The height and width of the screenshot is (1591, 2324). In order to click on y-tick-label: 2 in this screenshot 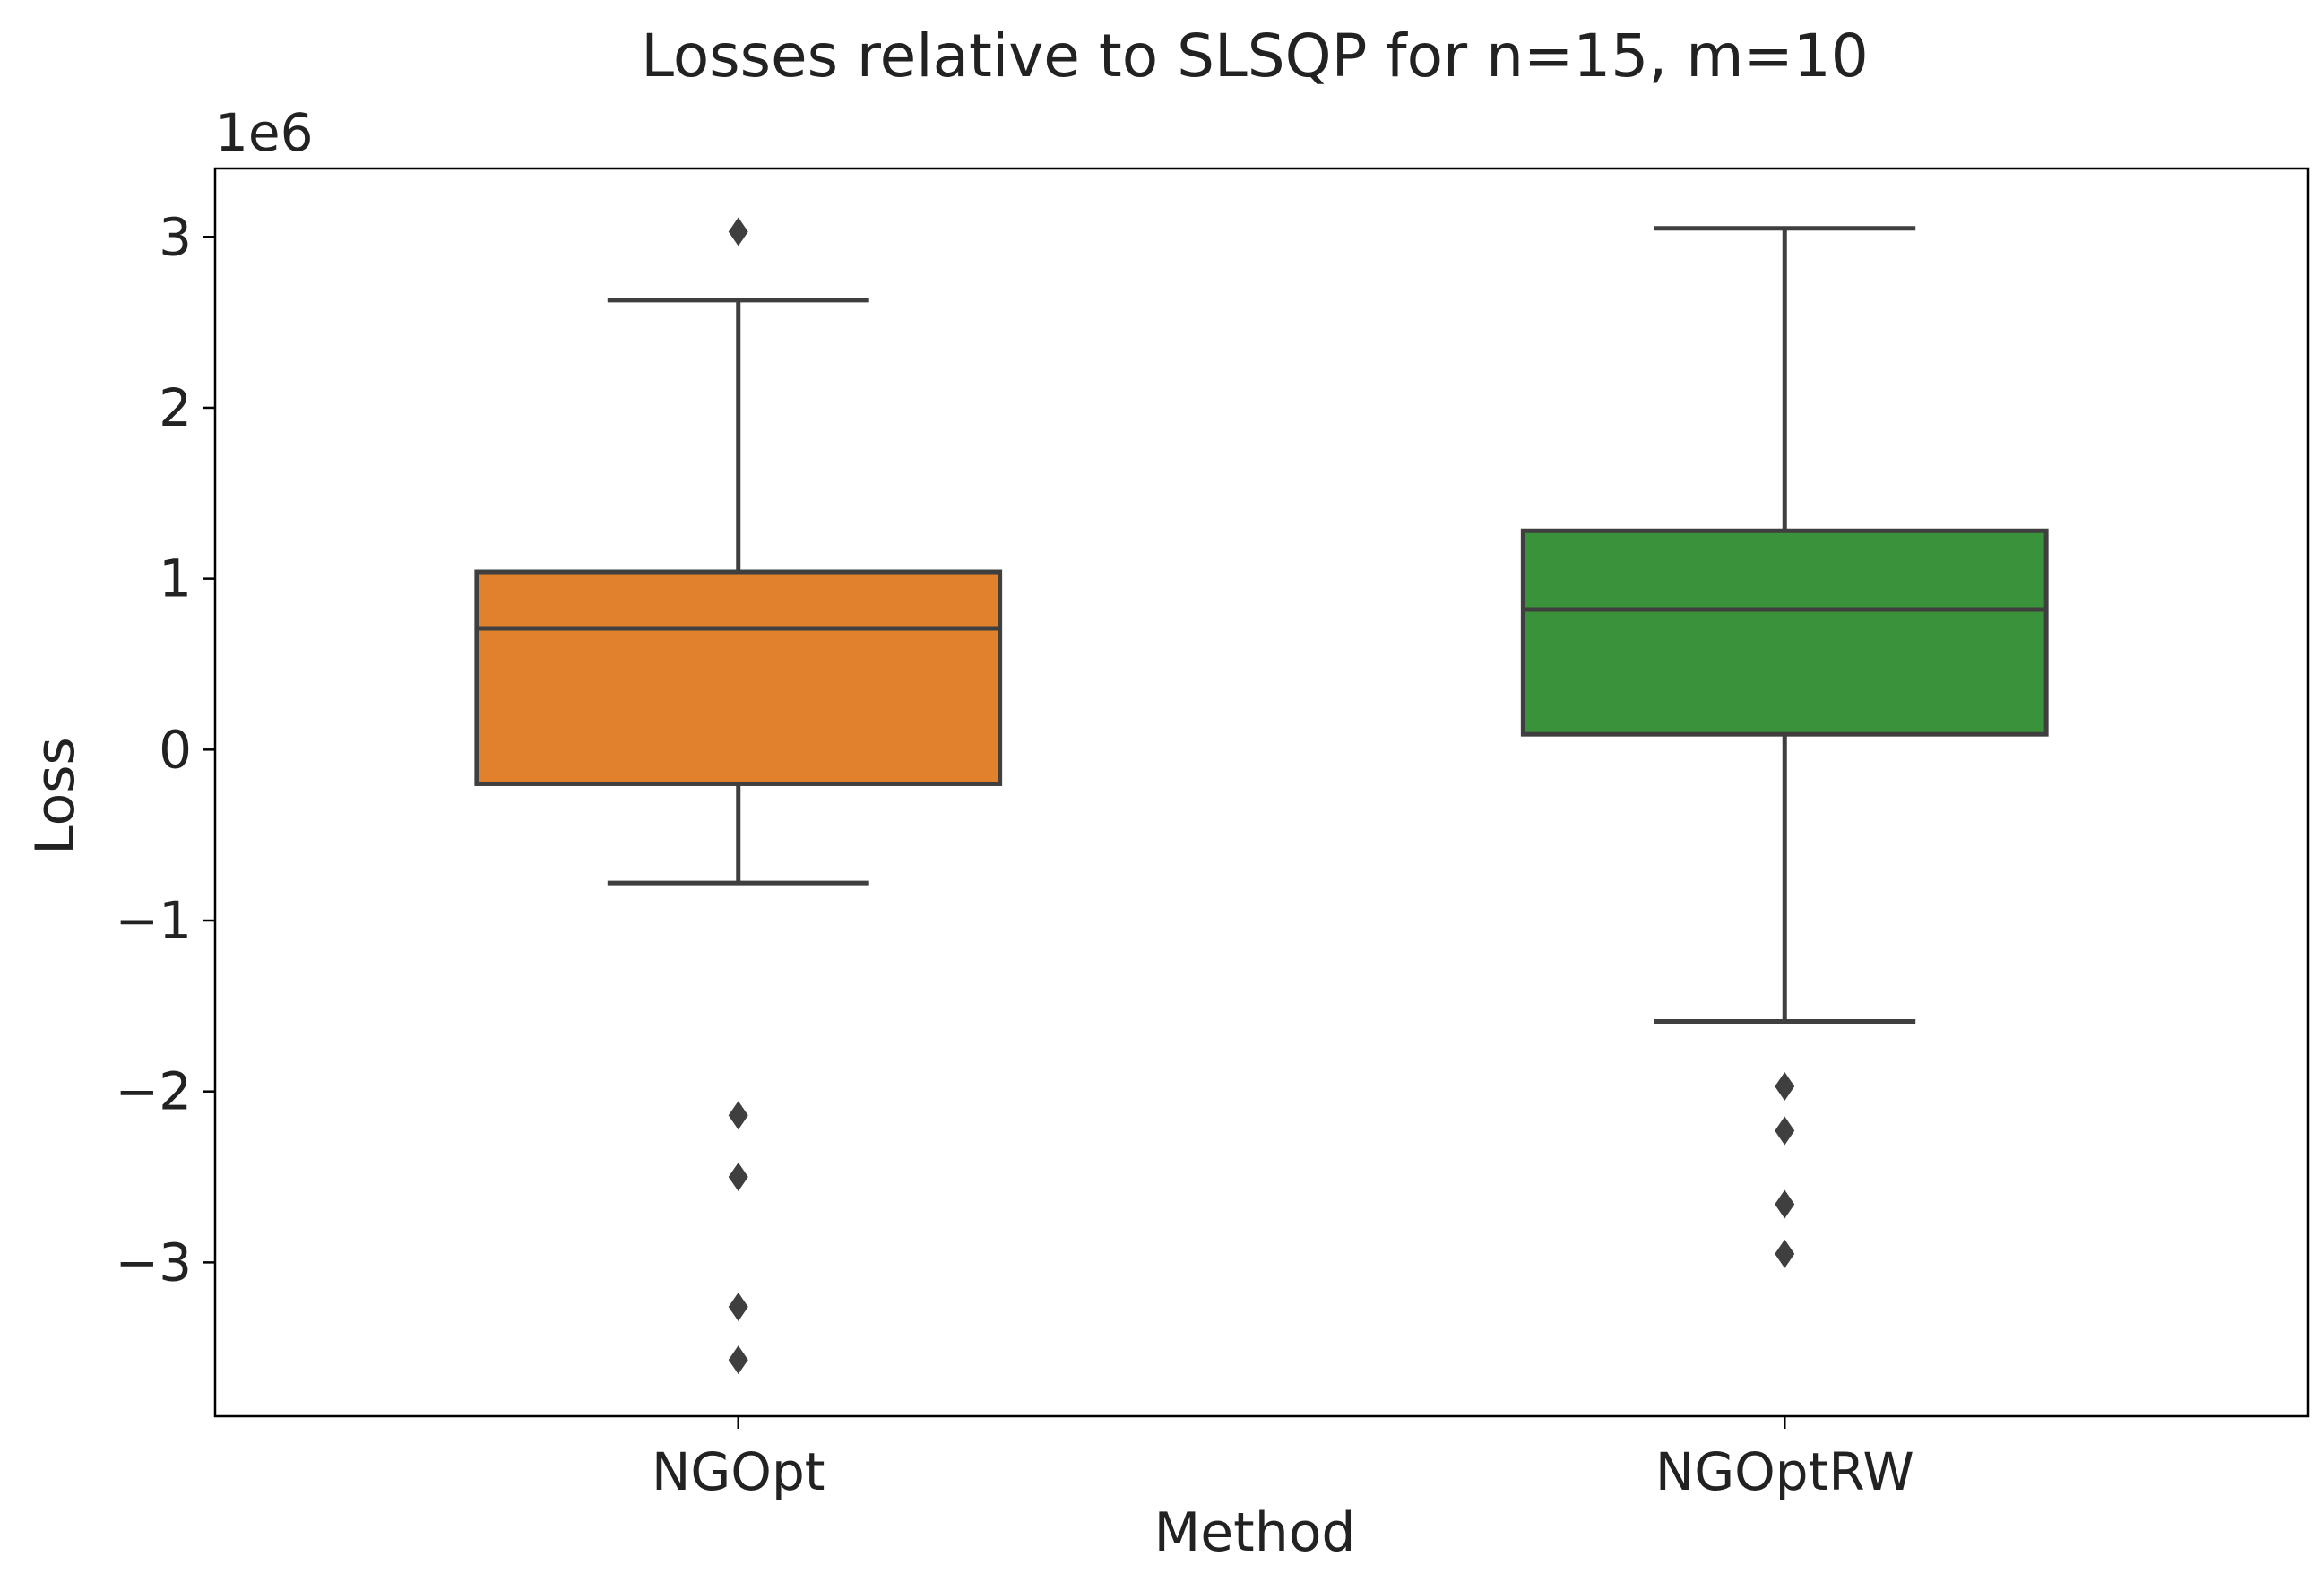, I will do `click(176, 407)`.